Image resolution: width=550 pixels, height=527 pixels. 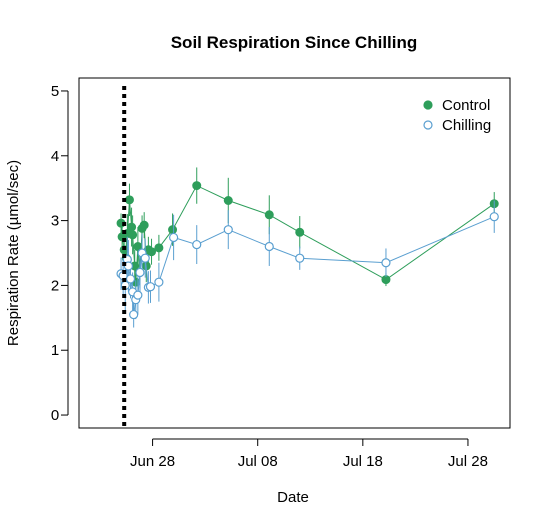 What do you see at coordinates (55, 415) in the screenshot?
I see `y-tick-label: 0` at bounding box center [55, 415].